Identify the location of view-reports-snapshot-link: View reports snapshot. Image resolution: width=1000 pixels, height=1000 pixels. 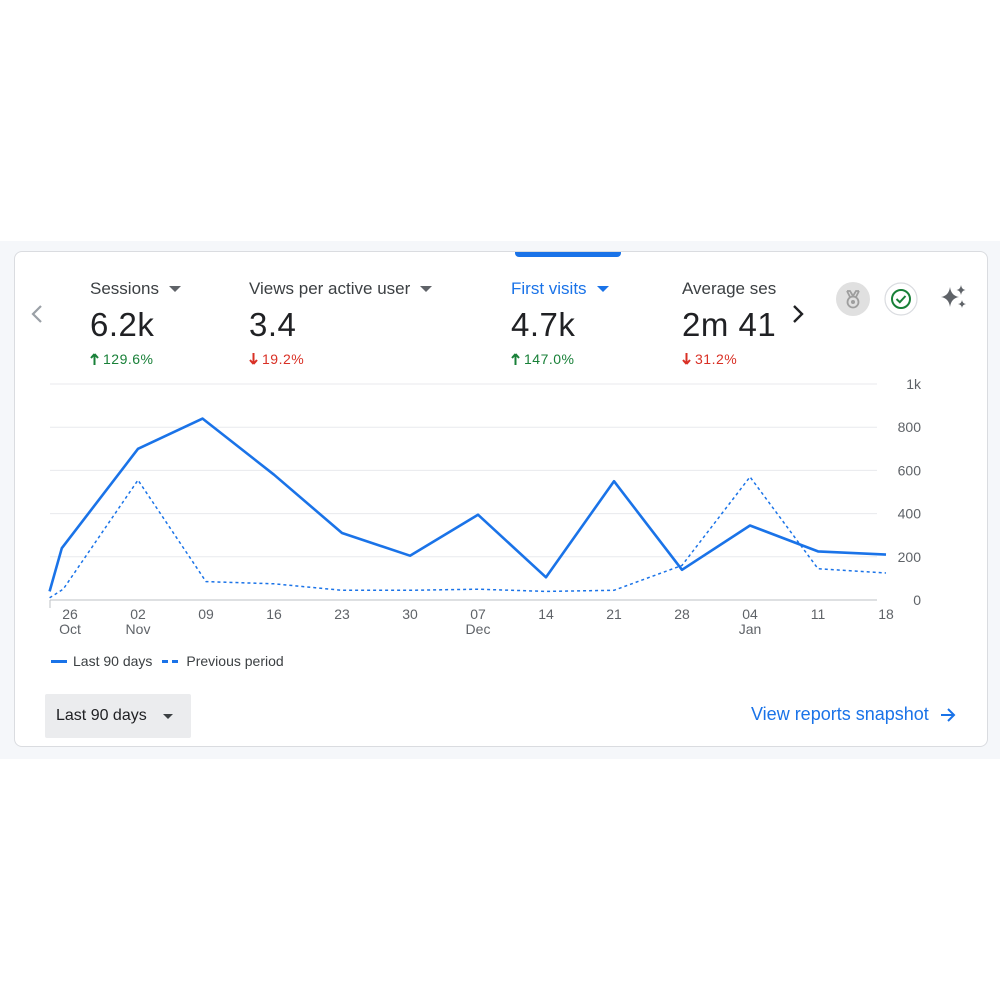
(854, 714).